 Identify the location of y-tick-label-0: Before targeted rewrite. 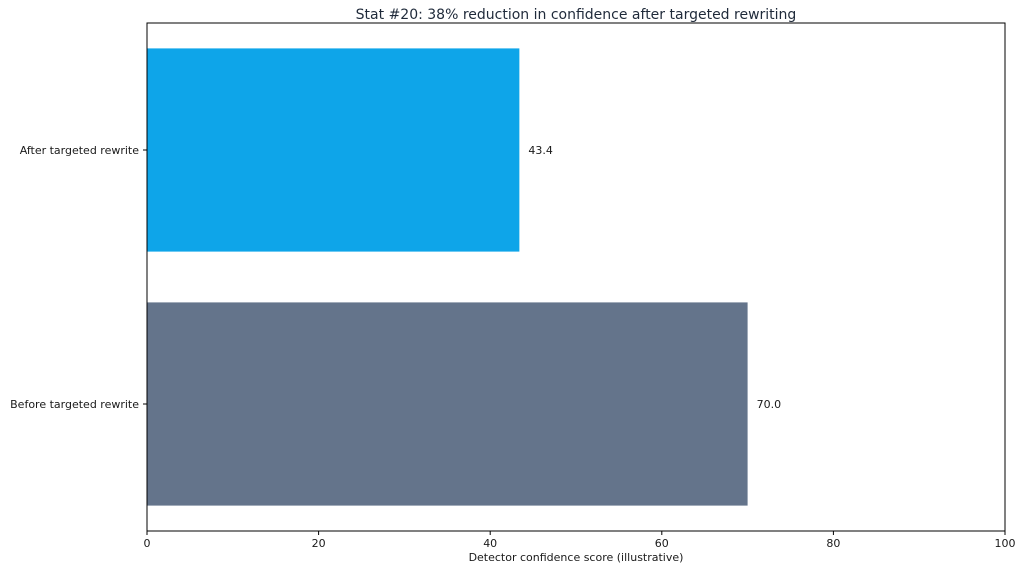
(74, 404).